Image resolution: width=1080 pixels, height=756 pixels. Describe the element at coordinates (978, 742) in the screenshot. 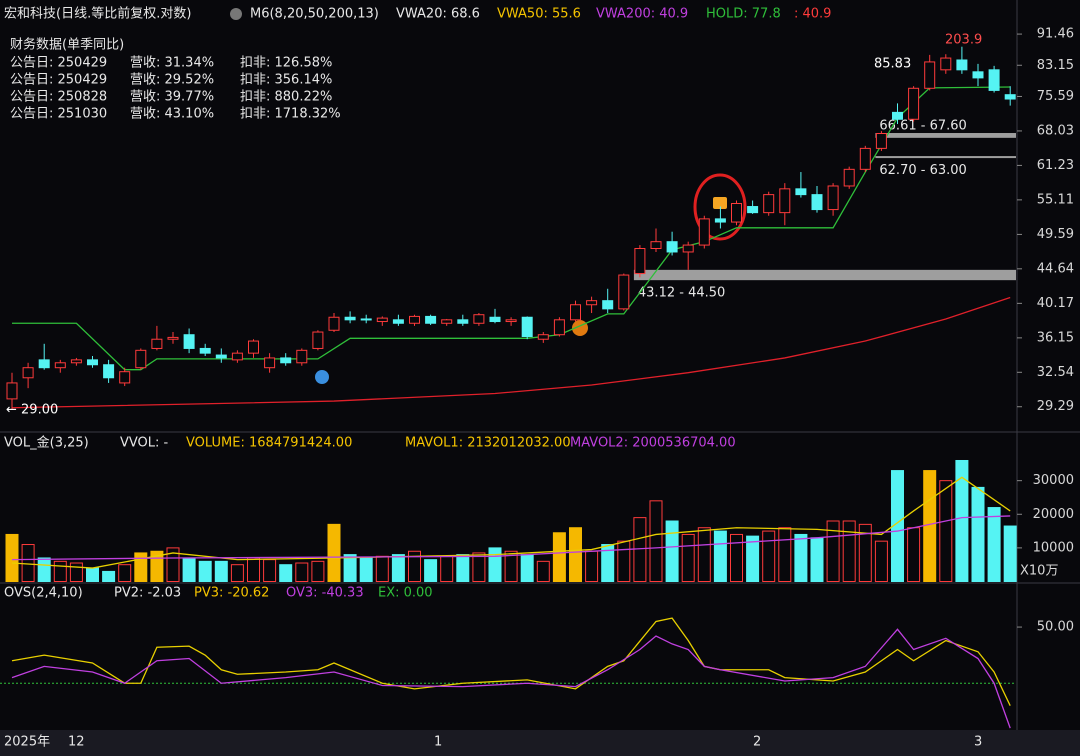

I see `x-label: 3` at that location.